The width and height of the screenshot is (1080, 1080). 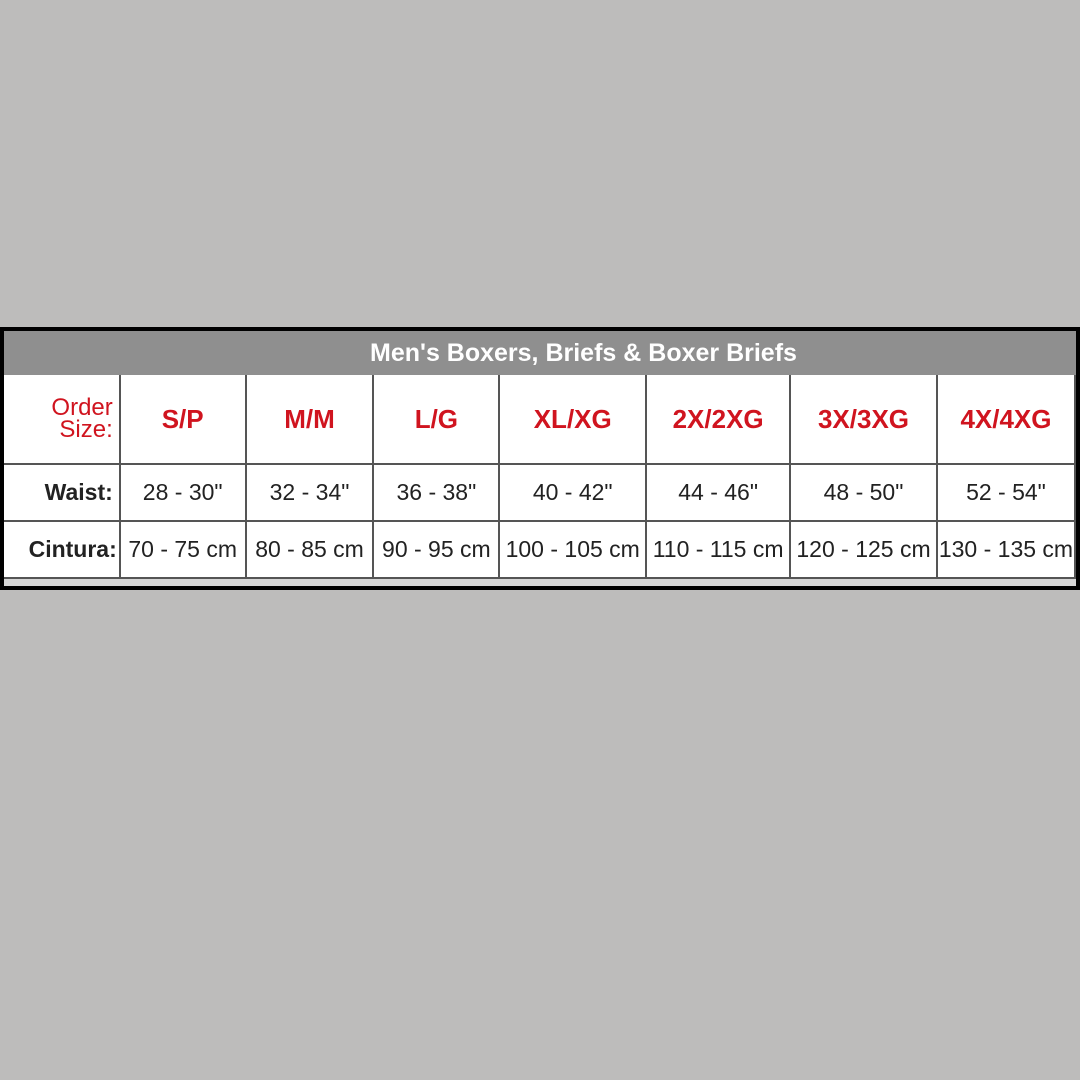 What do you see at coordinates (863, 492) in the screenshot?
I see `waist-cell: 48 - 50"` at bounding box center [863, 492].